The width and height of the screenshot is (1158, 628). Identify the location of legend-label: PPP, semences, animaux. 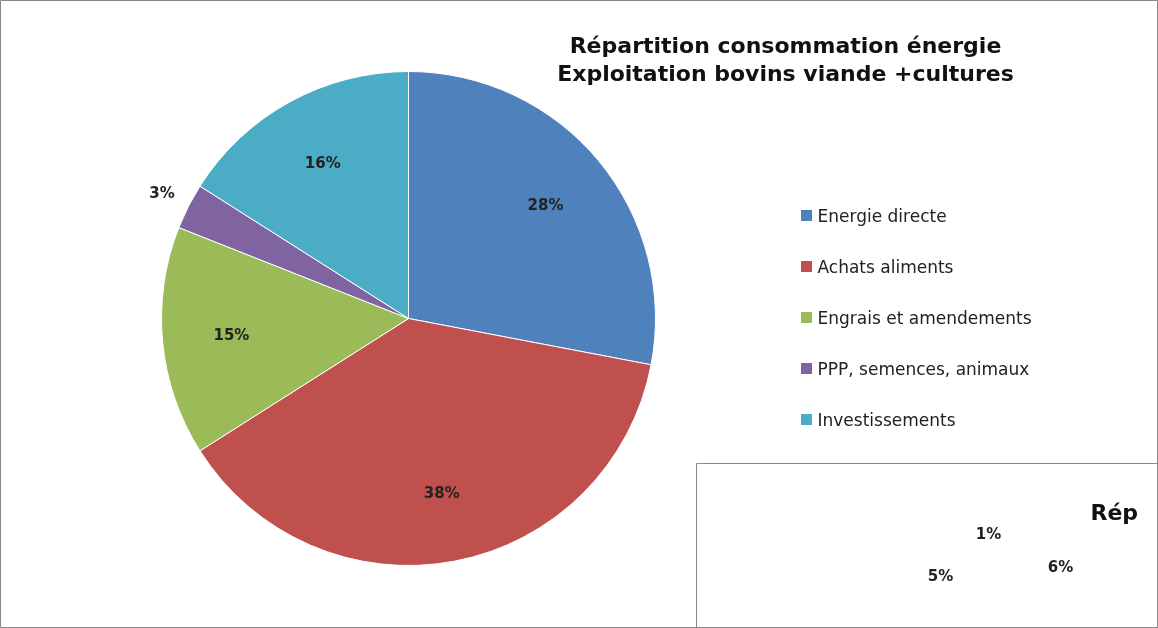
(923, 368).